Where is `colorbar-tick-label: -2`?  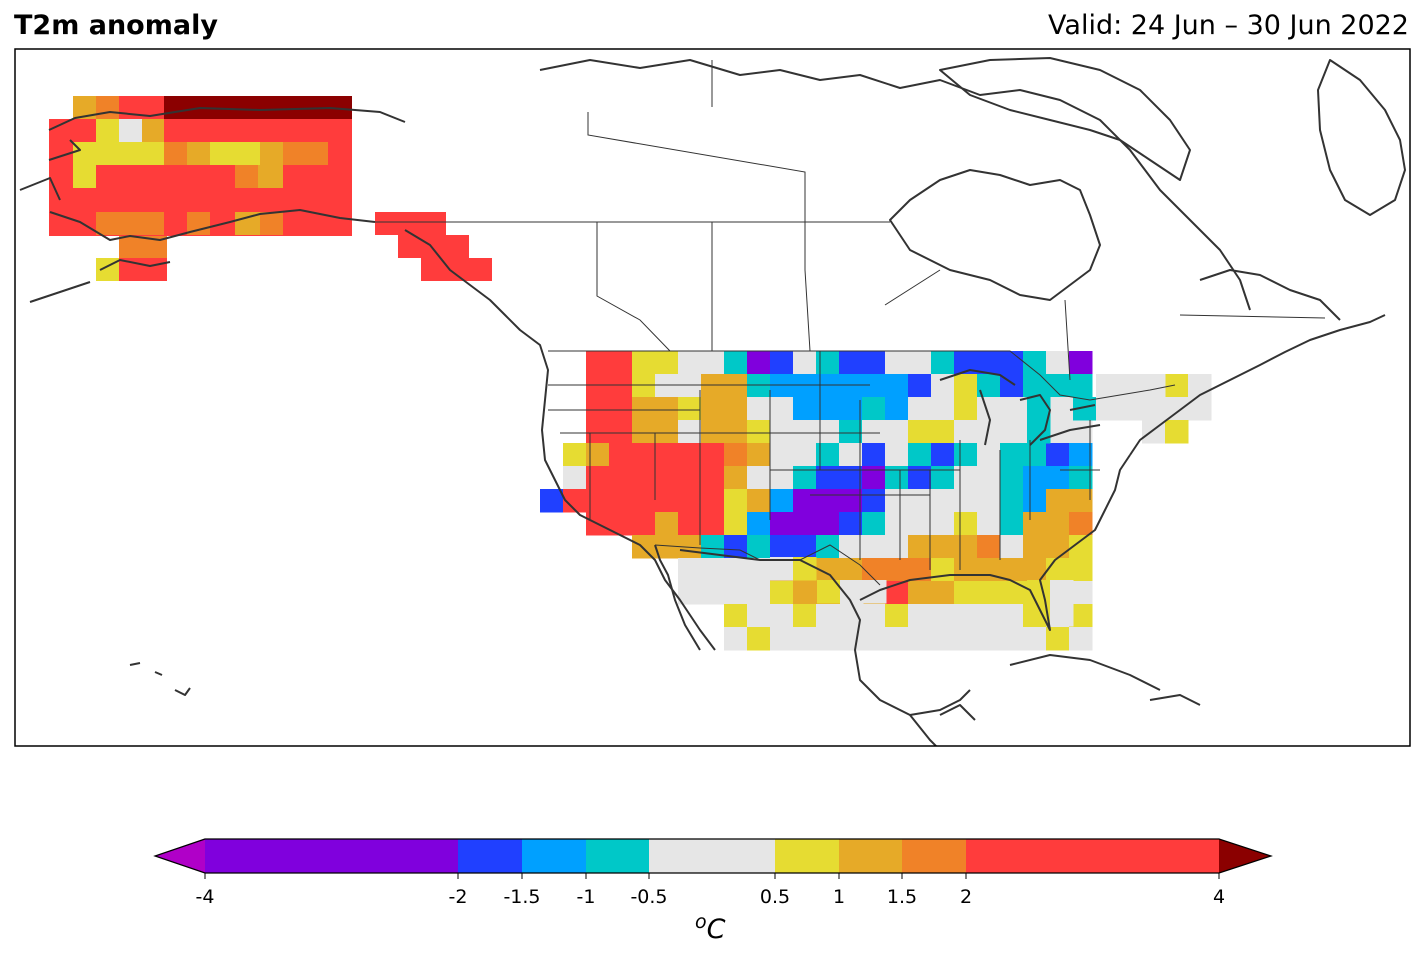
colorbar-tick-label: -2 is located at coordinates (458, 897).